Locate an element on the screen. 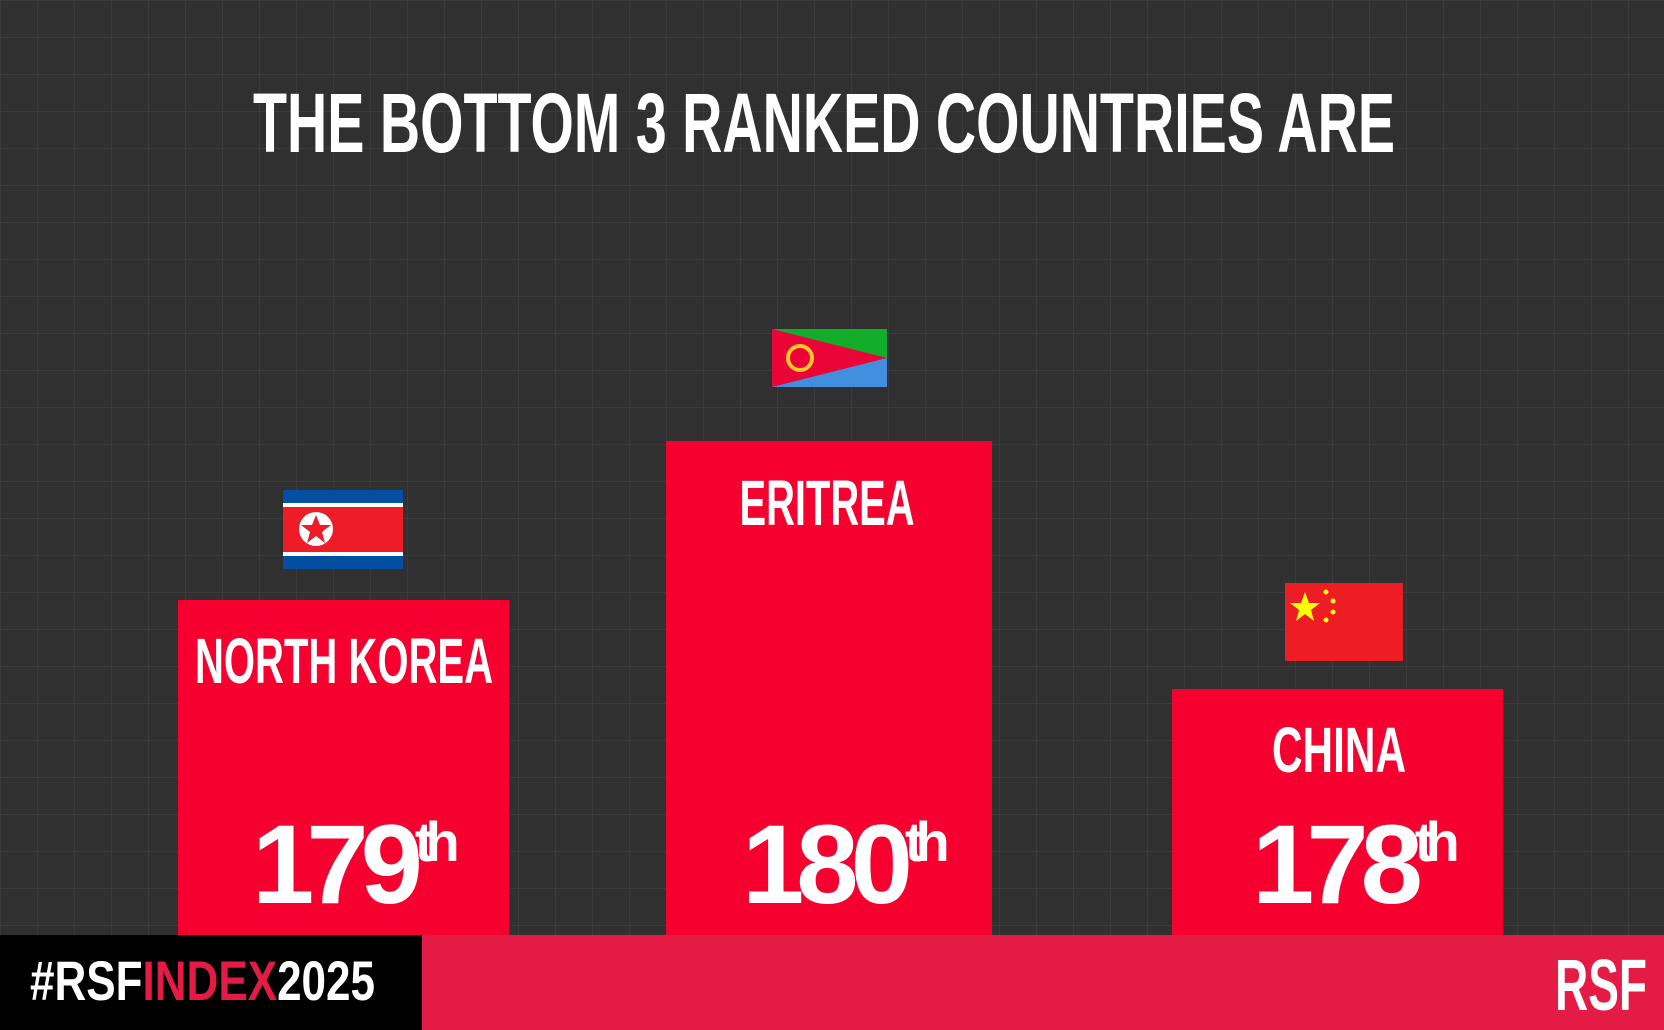 The width and height of the screenshot is (1664, 1030). rank-number: 179 is located at coordinates (336, 864).